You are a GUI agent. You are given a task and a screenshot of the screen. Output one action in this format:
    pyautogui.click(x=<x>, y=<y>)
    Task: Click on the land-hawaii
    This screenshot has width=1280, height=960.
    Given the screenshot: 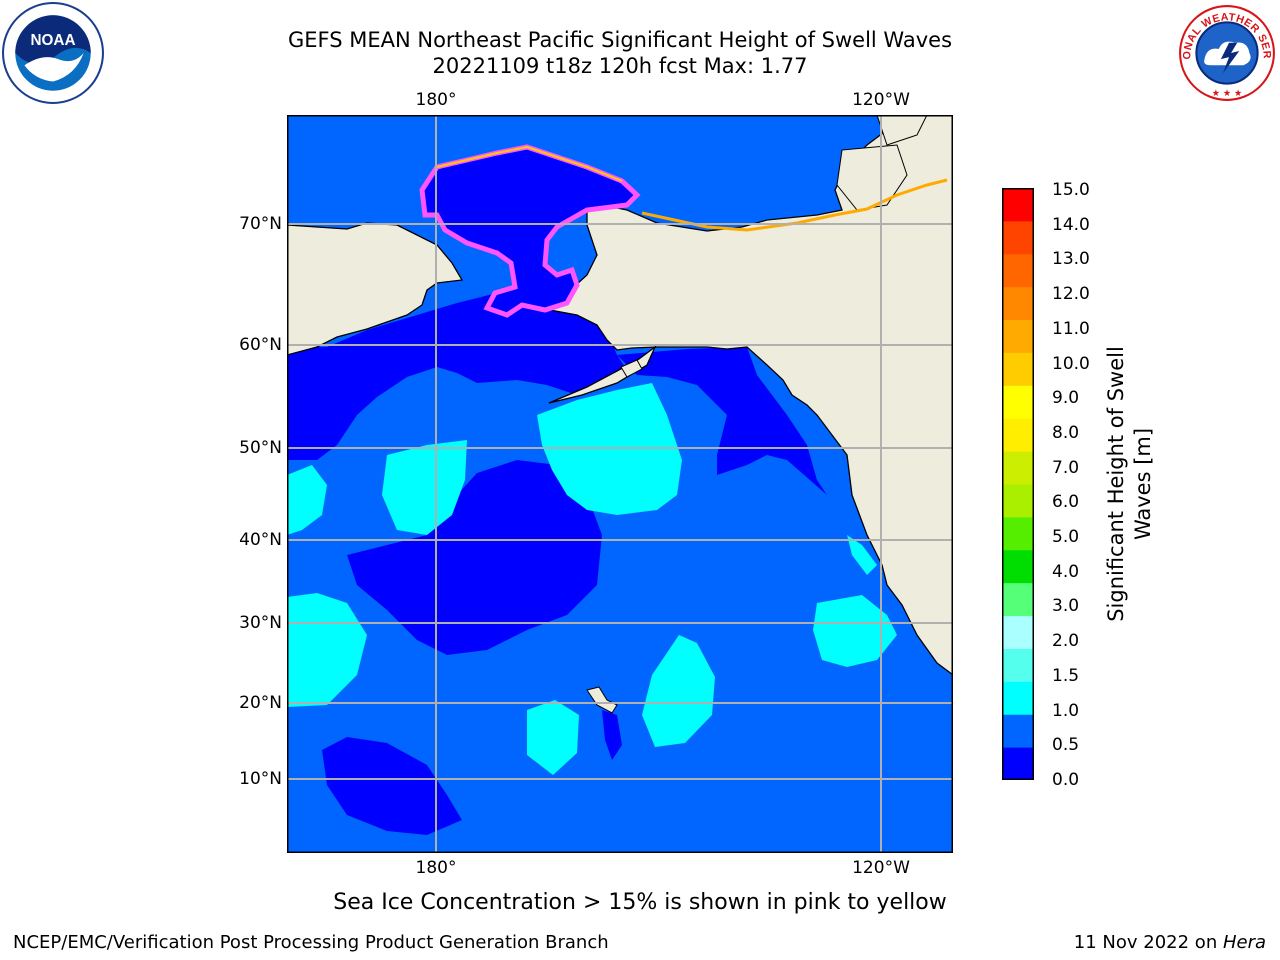 What is the action you would take?
    pyautogui.click(x=602, y=700)
    